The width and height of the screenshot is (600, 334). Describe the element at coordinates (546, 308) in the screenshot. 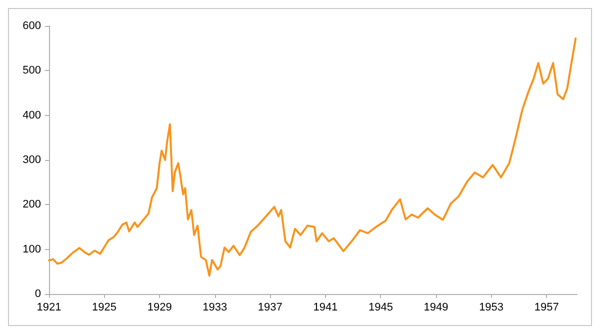

I see `x-tick-label: 1957` at that location.